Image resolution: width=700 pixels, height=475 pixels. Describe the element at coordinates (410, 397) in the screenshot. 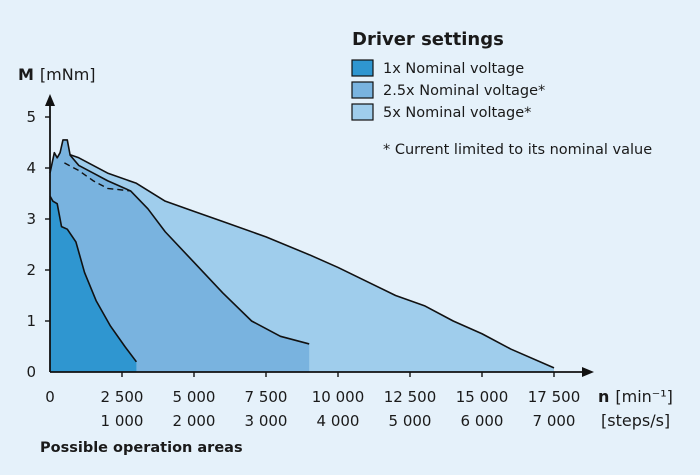

I see `x-tick-label: 12 500` at that location.